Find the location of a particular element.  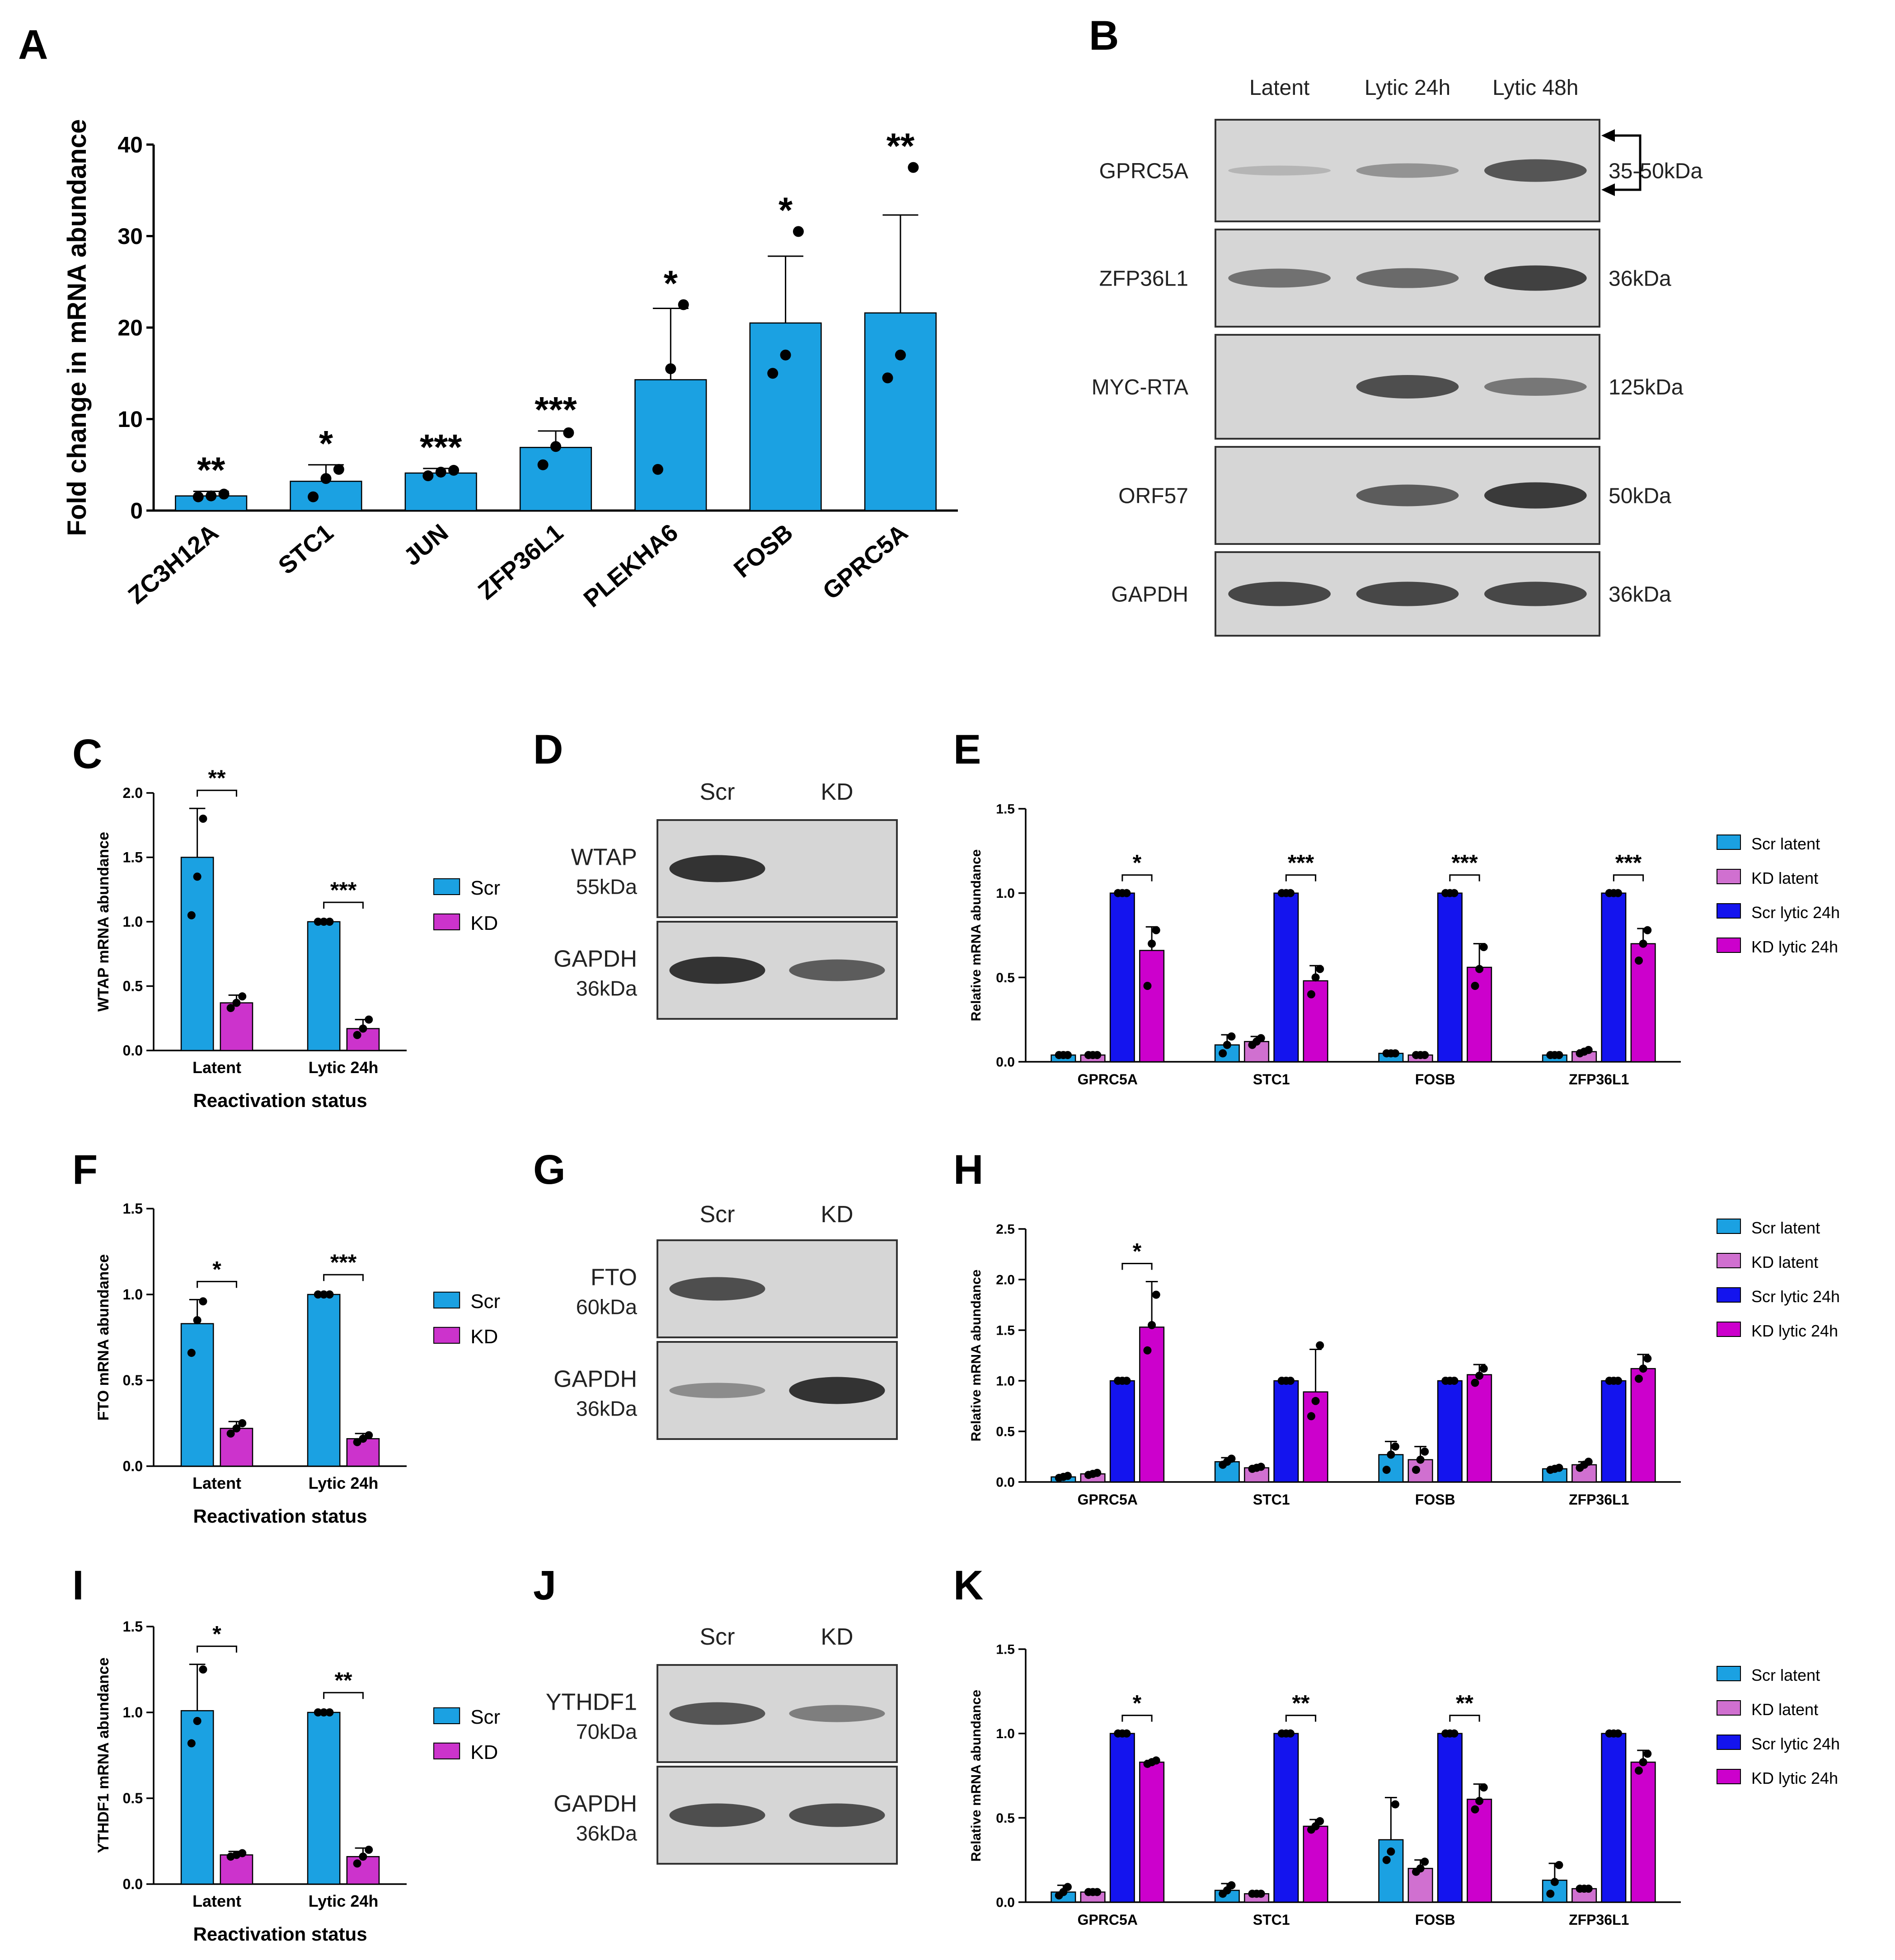

blot-column-label: Lytic 24h is located at coordinates (1407, 88).